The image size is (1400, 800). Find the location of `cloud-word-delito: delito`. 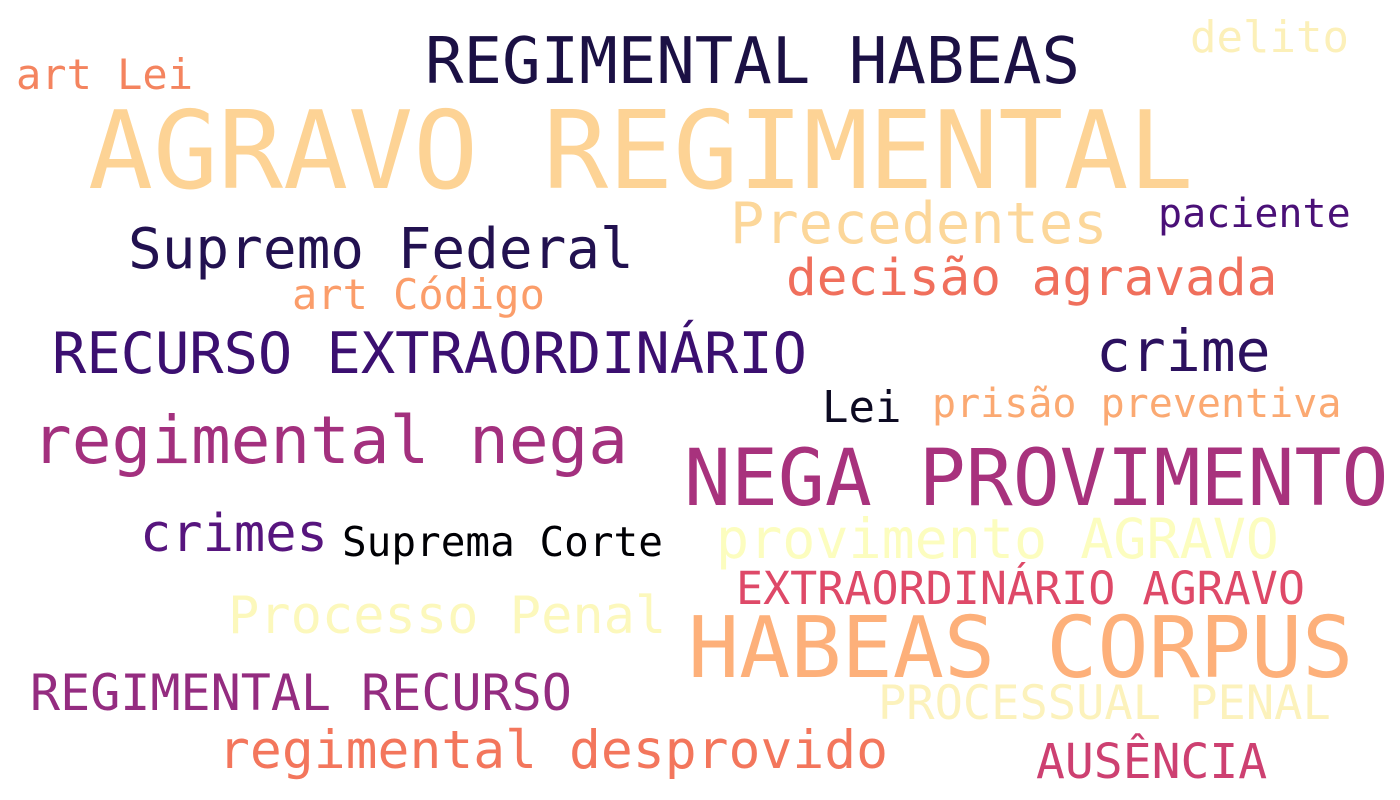

cloud-word-delito: delito is located at coordinates (1269, 37).